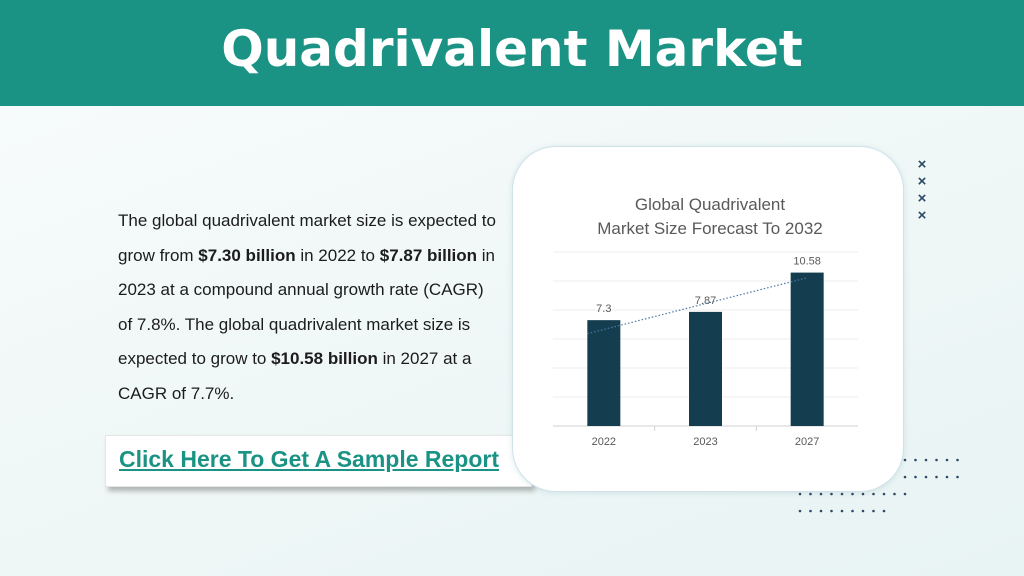  I want to click on trendline, so click(697, 306).